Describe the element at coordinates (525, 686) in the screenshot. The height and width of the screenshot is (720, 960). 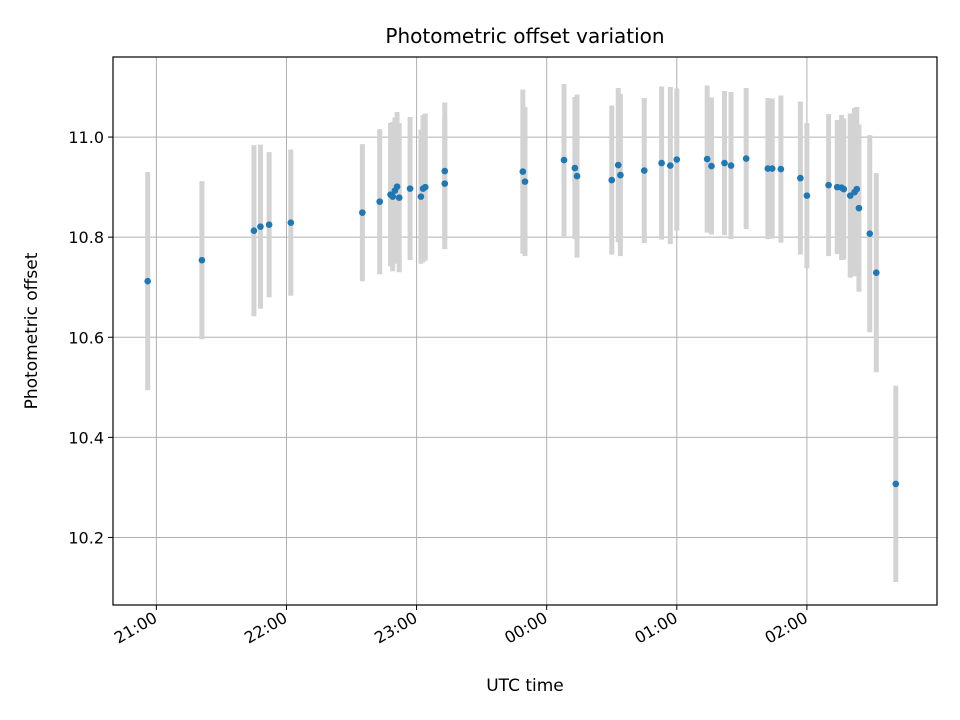
I see `x-axis-label: UTC time` at that location.